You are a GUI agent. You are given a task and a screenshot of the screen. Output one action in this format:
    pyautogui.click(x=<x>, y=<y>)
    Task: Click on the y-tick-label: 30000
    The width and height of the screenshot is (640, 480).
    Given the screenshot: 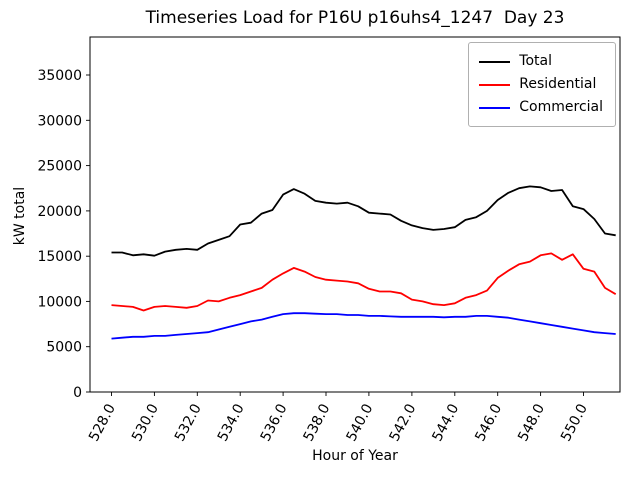 What is the action you would take?
    pyautogui.click(x=59, y=121)
    